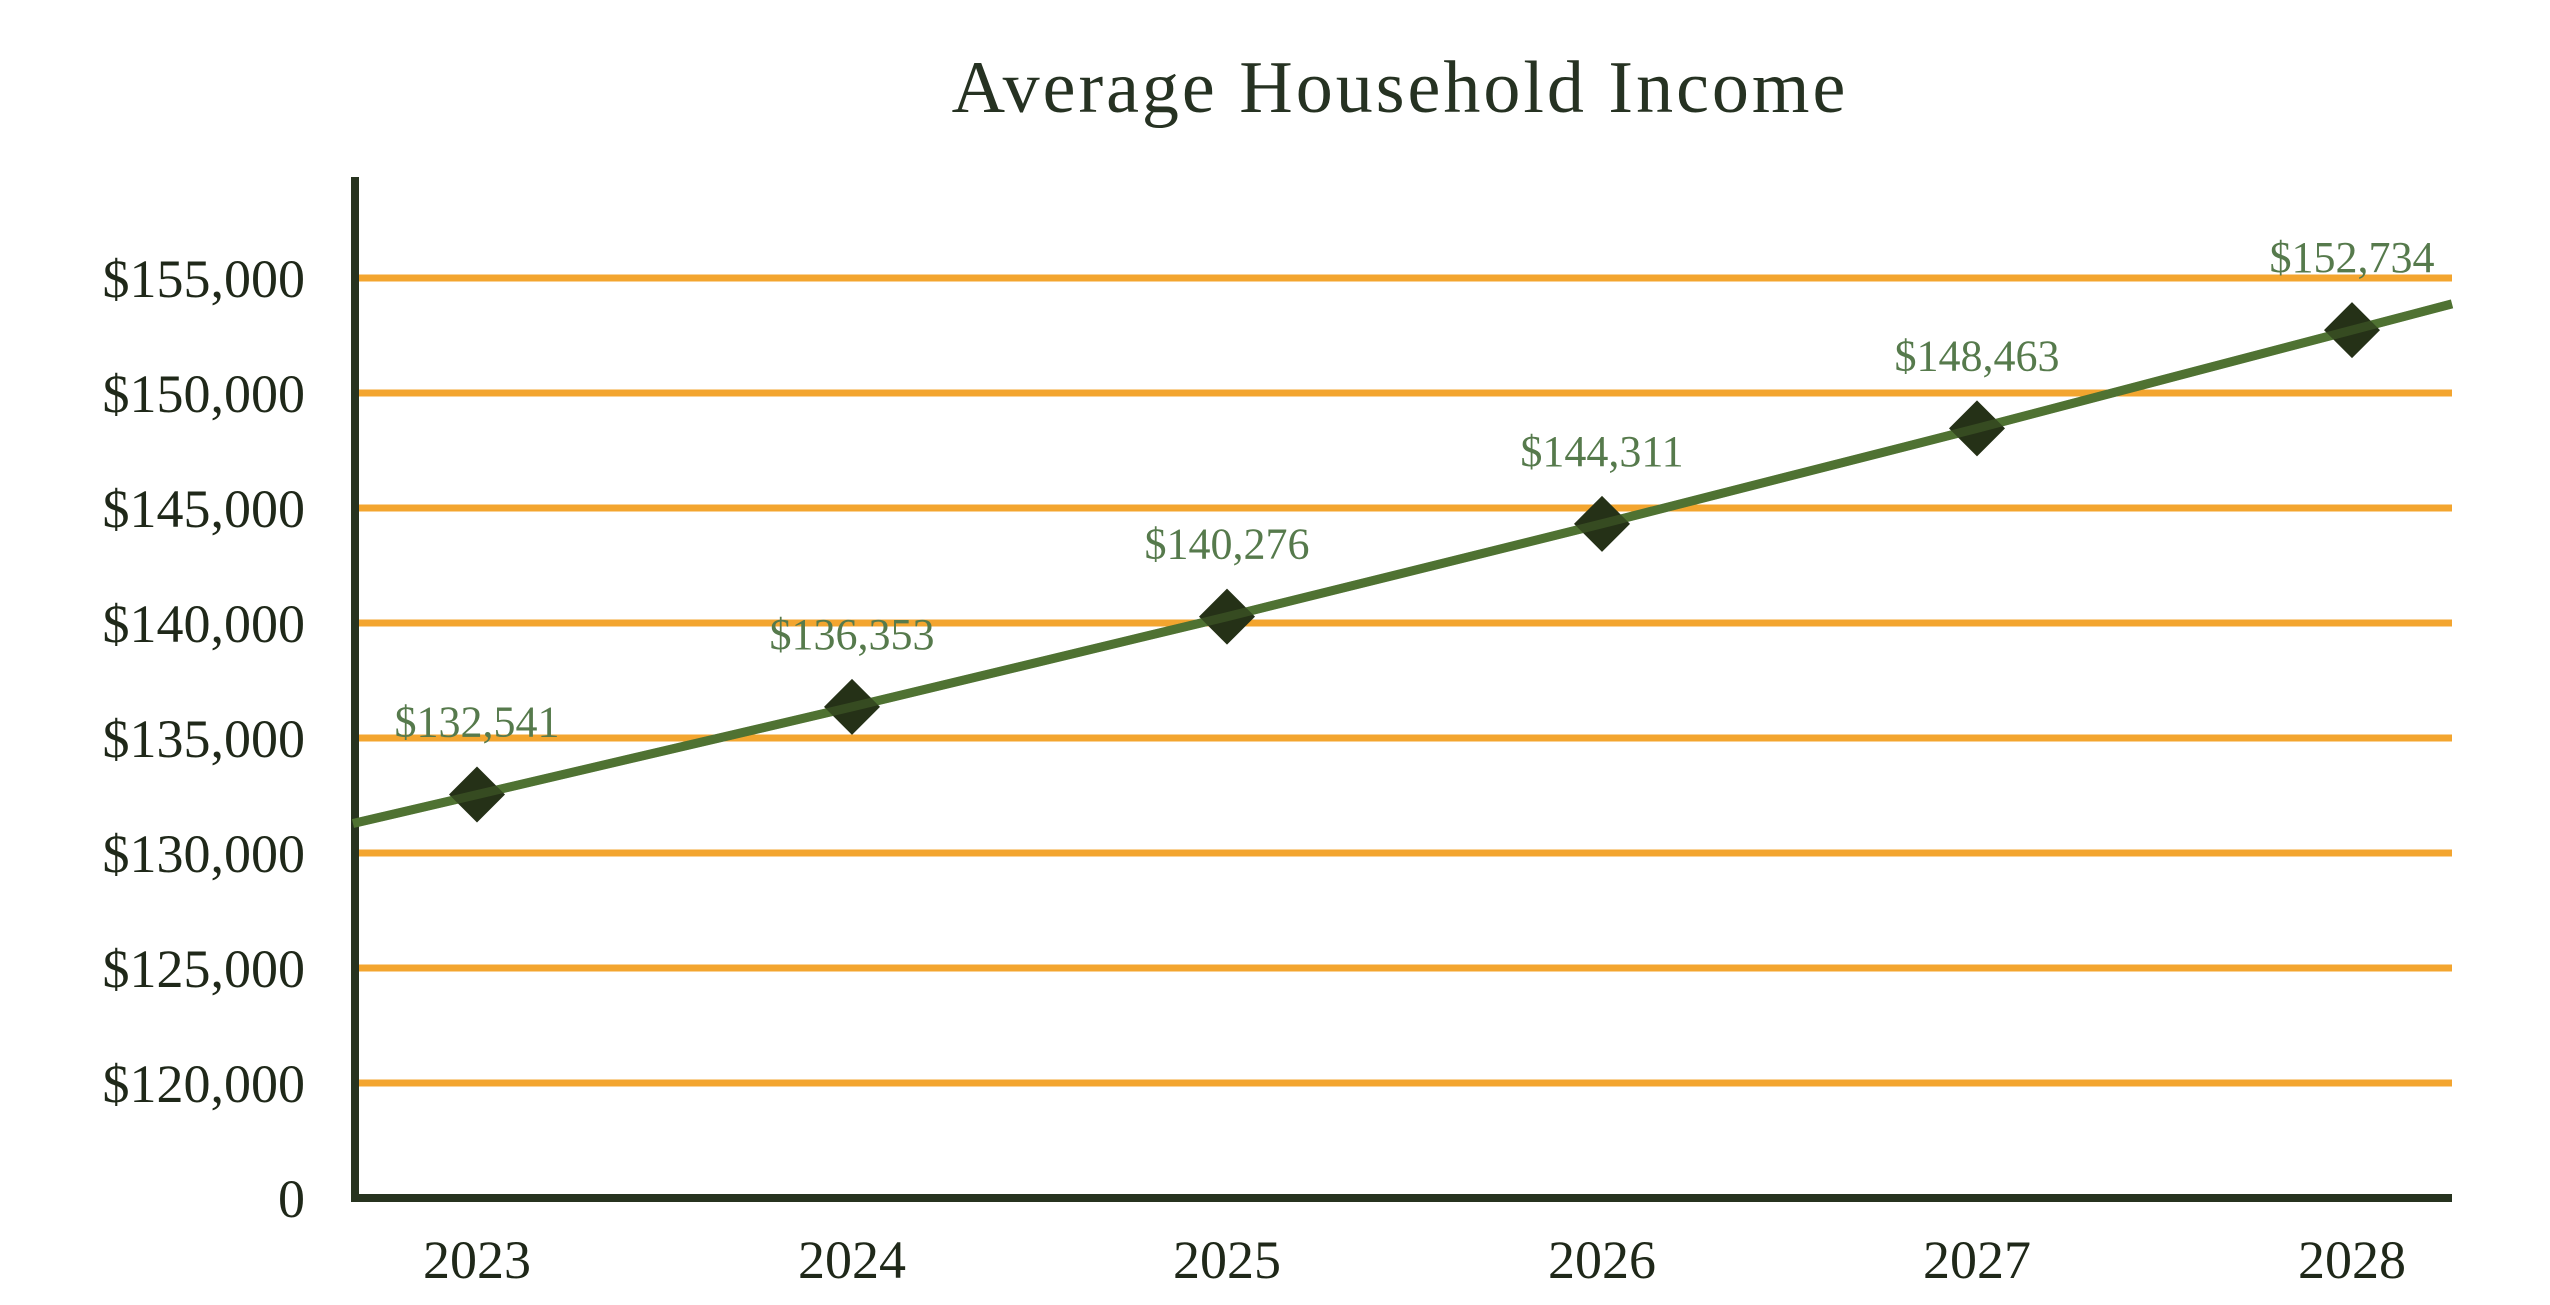  What do you see at coordinates (1977, 1260) in the screenshot?
I see `x-tick-label: 2027` at bounding box center [1977, 1260].